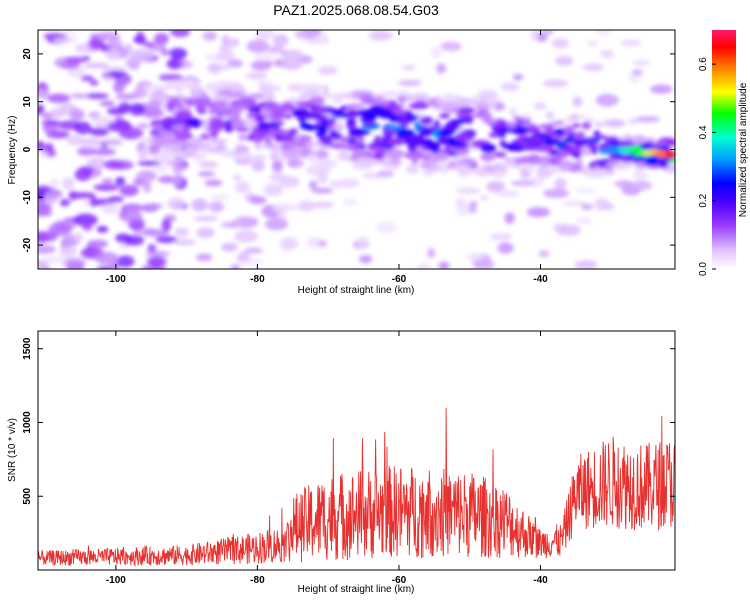  Describe the element at coordinates (12, 450) in the screenshot. I see `snr-y-label: SNR (10 * v/v)` at that location.